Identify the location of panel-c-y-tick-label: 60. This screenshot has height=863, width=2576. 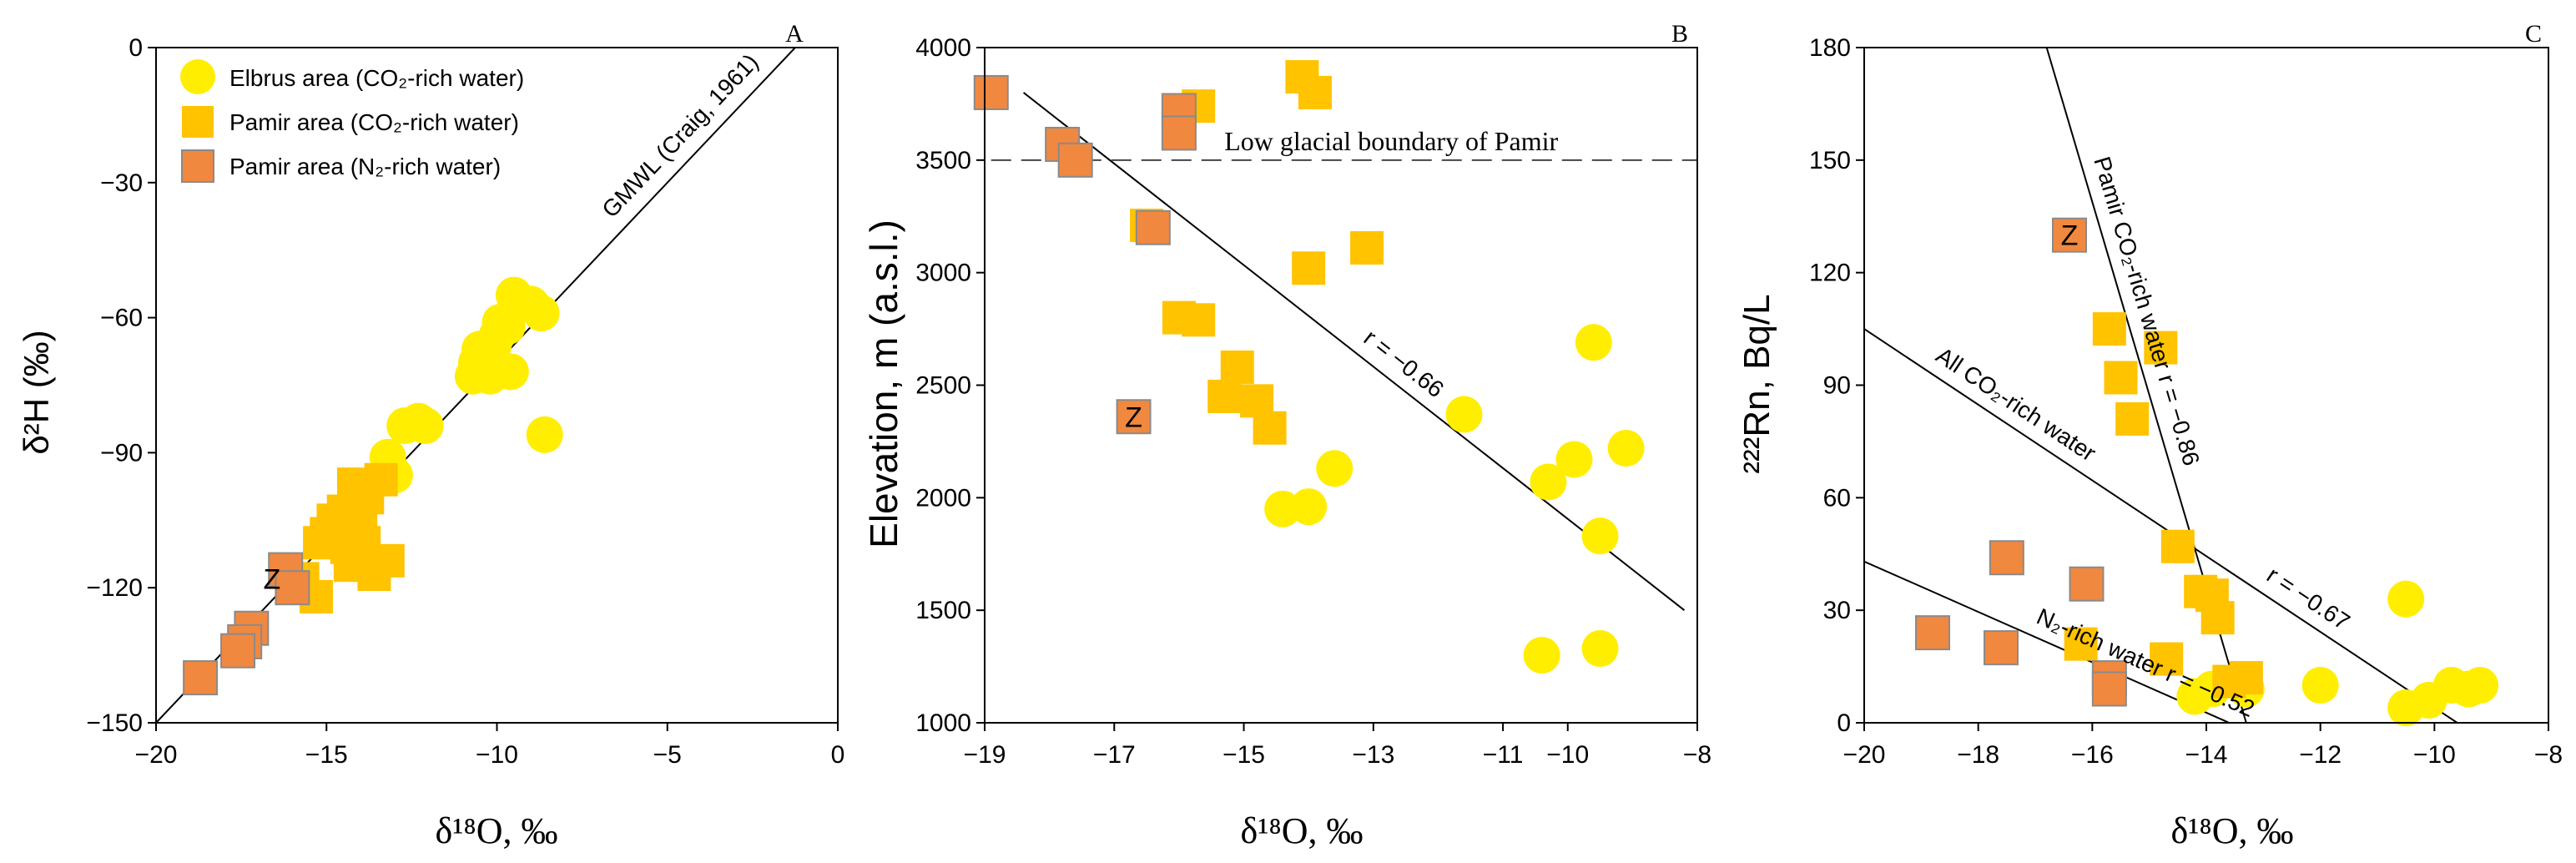
(1837, 498).